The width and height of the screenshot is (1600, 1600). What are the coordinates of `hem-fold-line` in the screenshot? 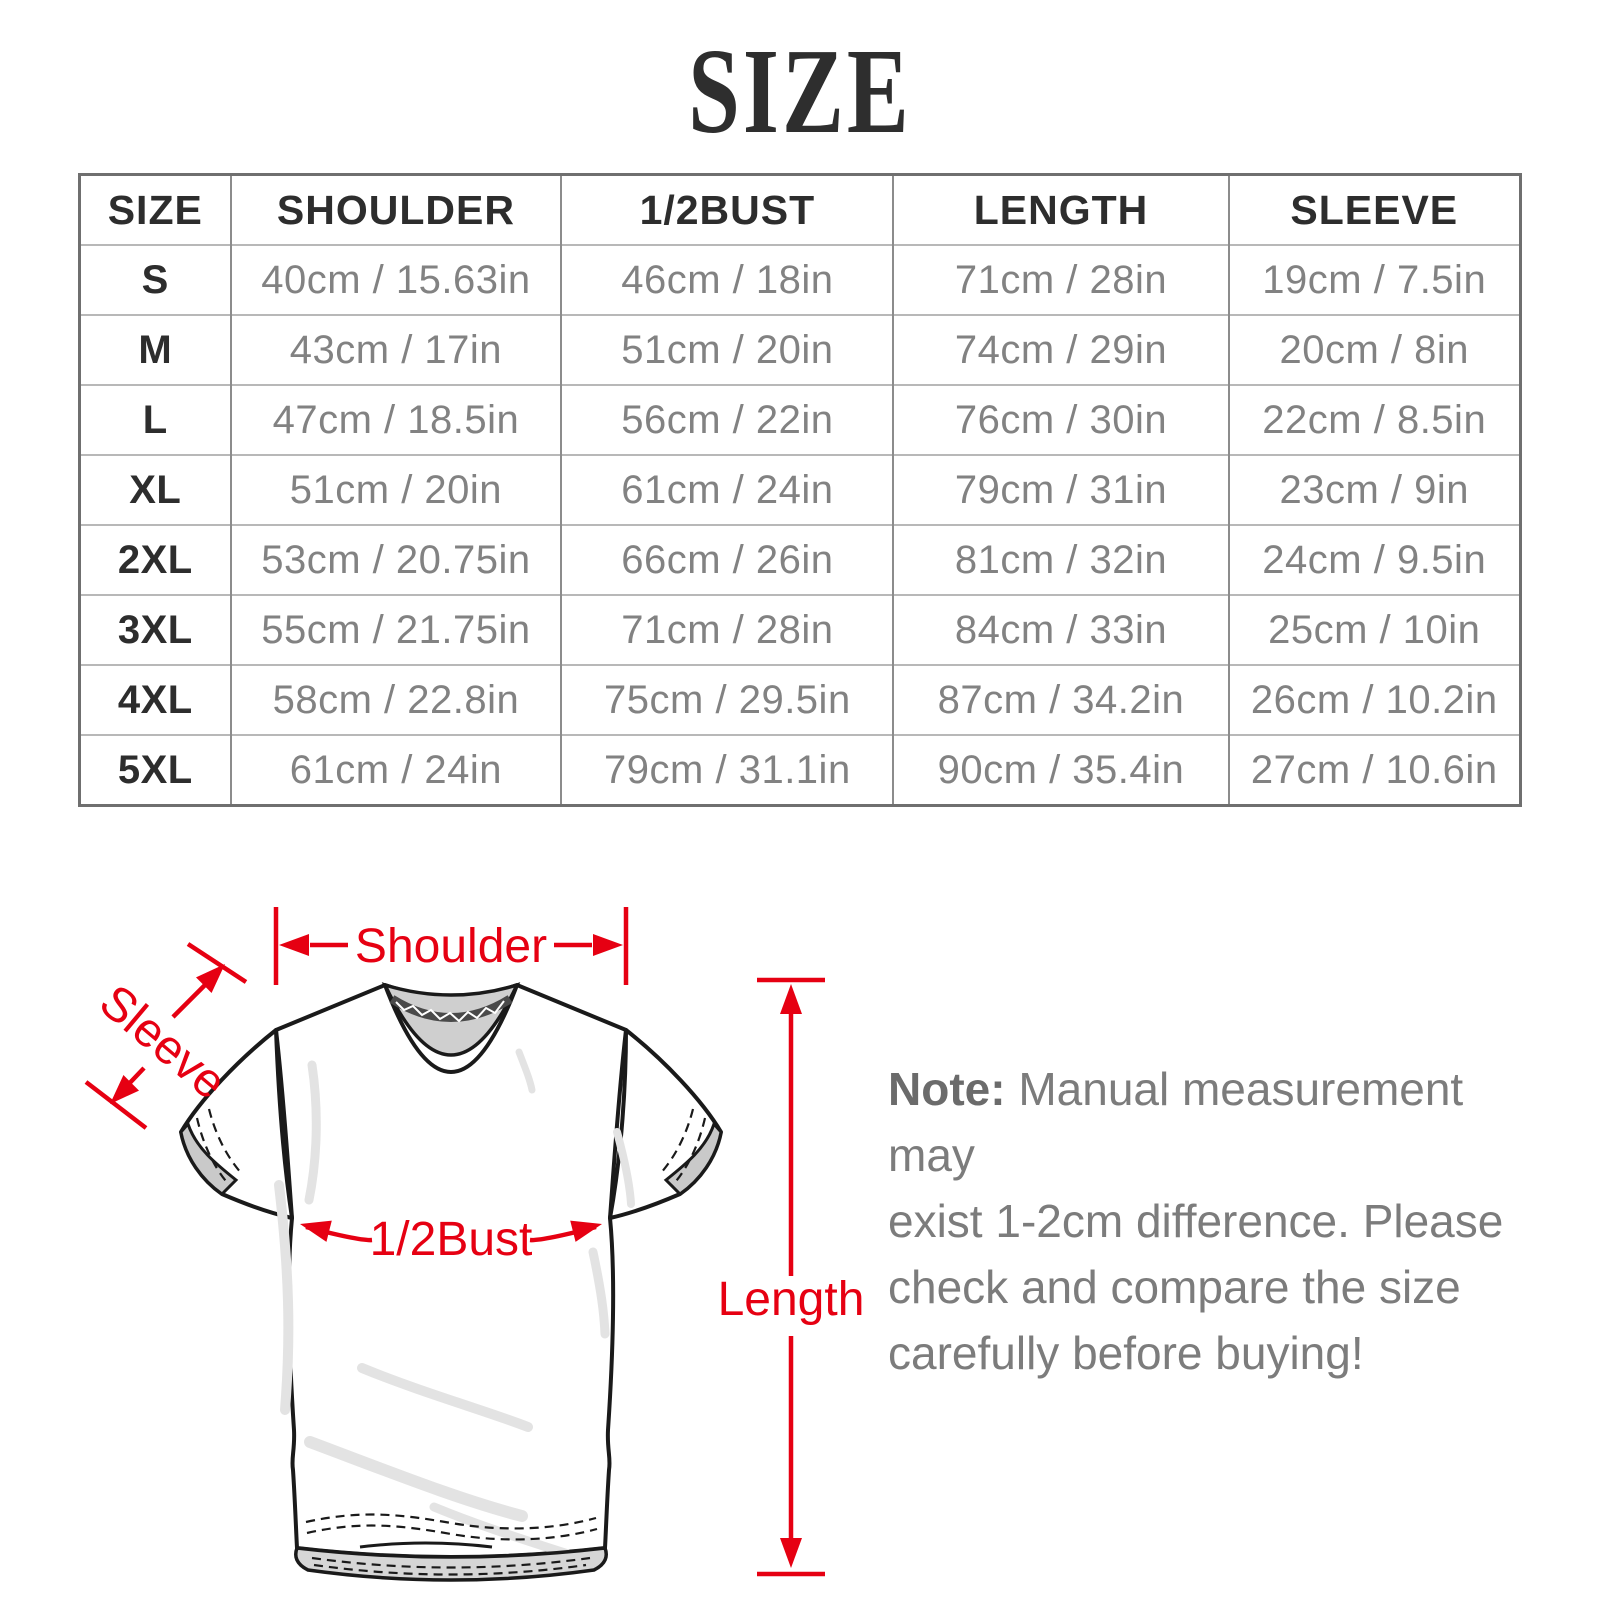 It's located at (426, 1545).